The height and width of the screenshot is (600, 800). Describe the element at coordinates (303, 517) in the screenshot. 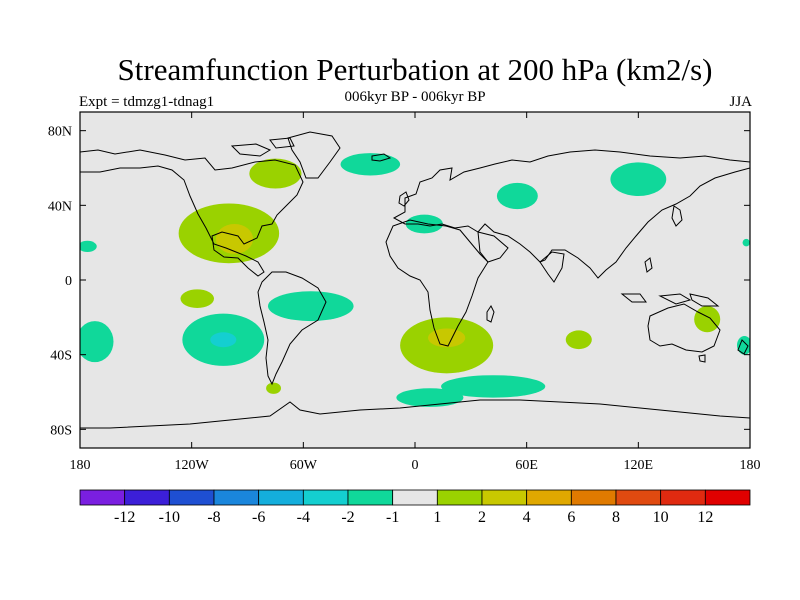

I see `colorbar-label-4: -4` at that location.